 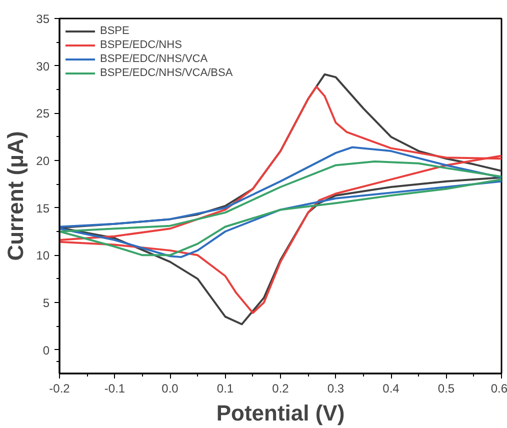 I want to click on y-tick-label: 15, so click(x=43, y=208).